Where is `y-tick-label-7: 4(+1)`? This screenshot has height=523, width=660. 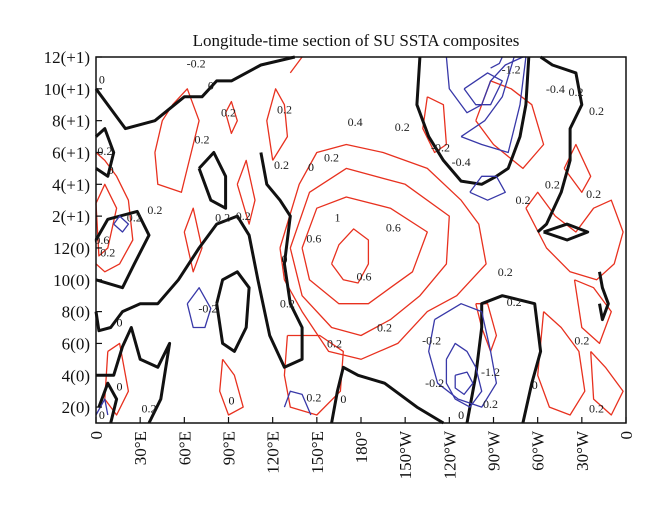 y-tick-label-7: 4(+1) is located at coordinates (71, 184).